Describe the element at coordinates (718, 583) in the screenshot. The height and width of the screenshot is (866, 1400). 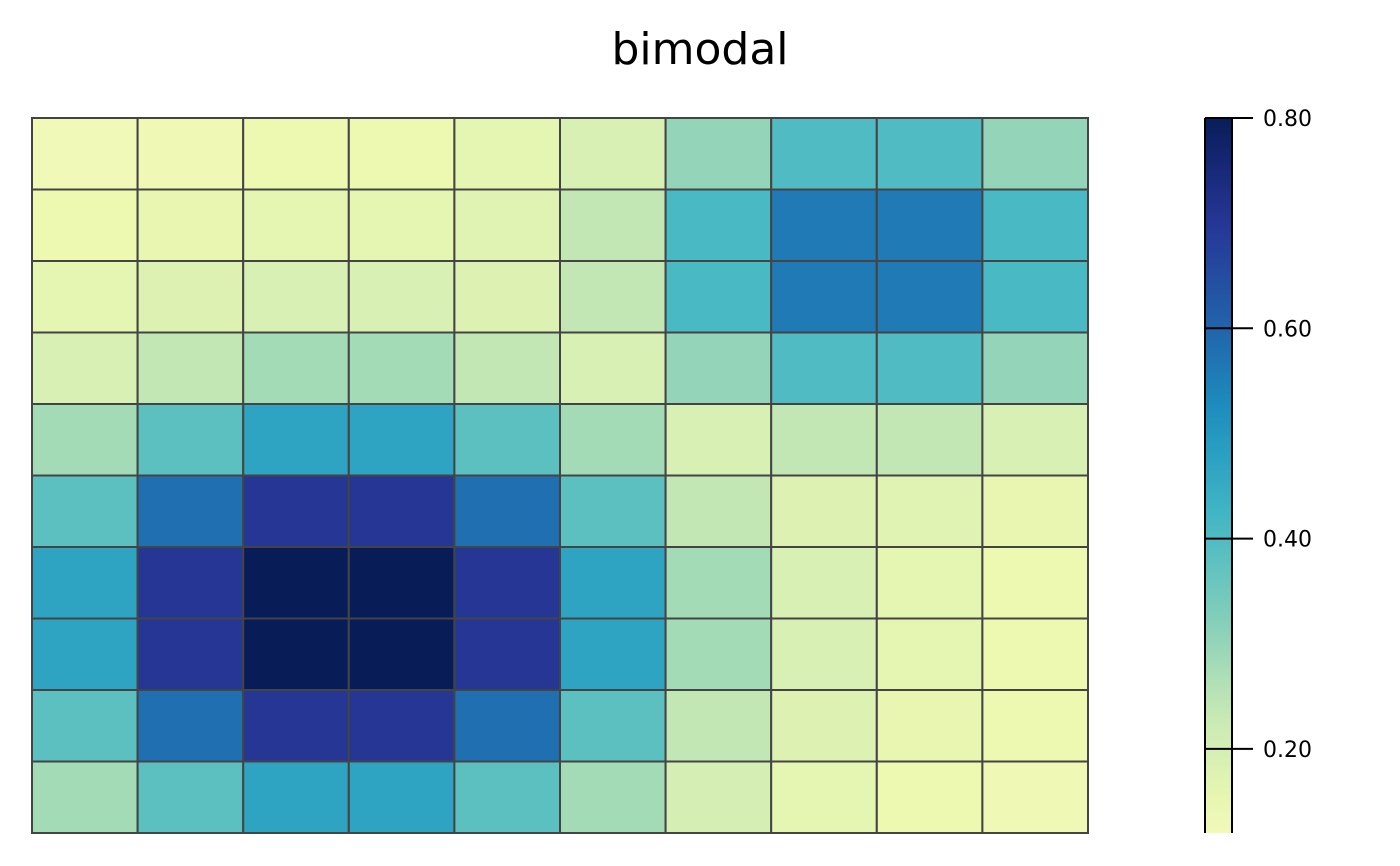
I see `heatmap-cell-r6-c6` at that location.